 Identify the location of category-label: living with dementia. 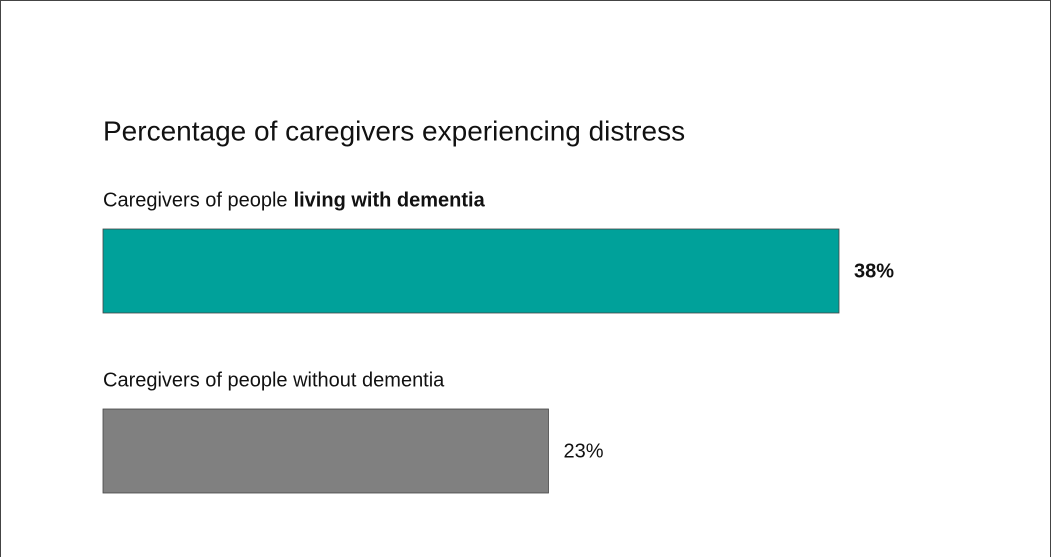
(390, 200).